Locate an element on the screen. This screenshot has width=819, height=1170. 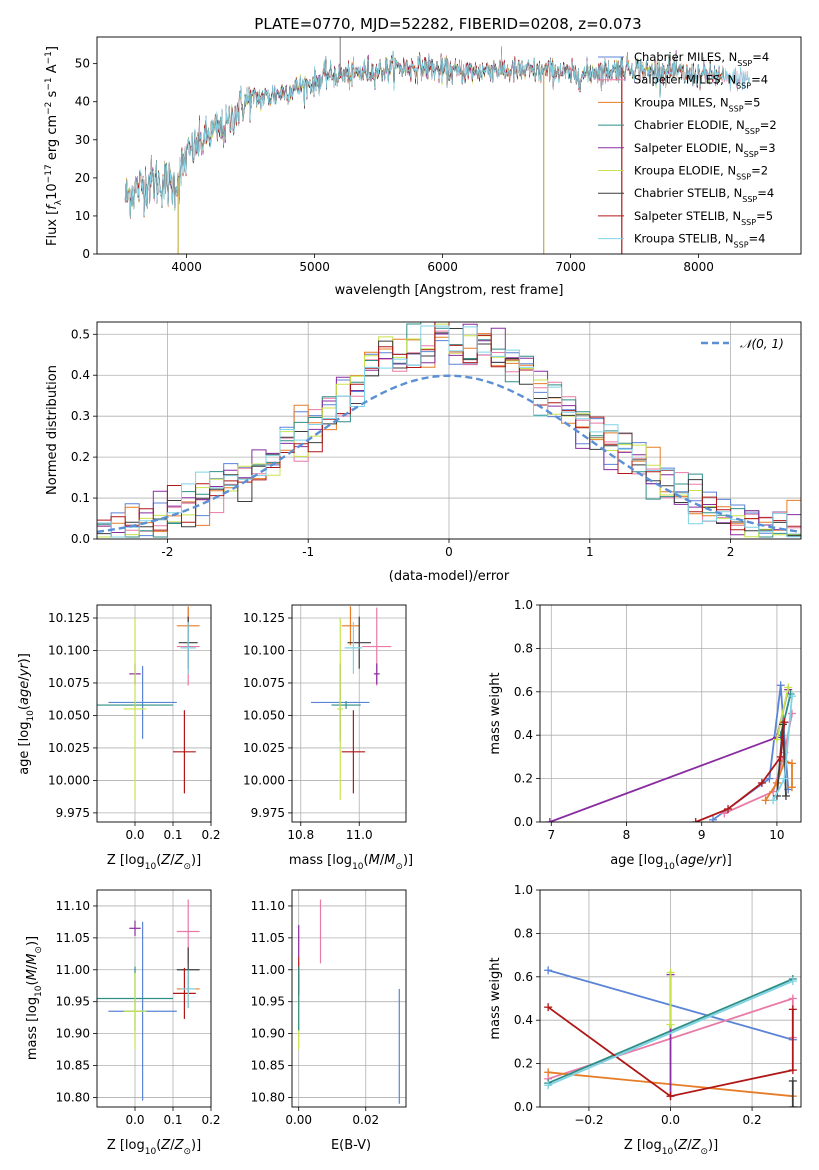
y-axis-label: age [log10(age/yr)] is located at coordinates (26, 714).